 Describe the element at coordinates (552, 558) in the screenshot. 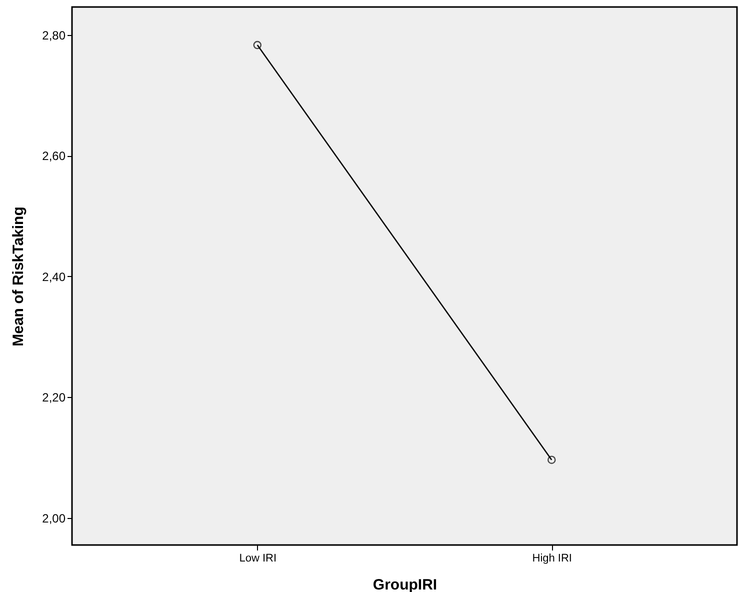

I see `x-tick-label: High IRI` at that location.